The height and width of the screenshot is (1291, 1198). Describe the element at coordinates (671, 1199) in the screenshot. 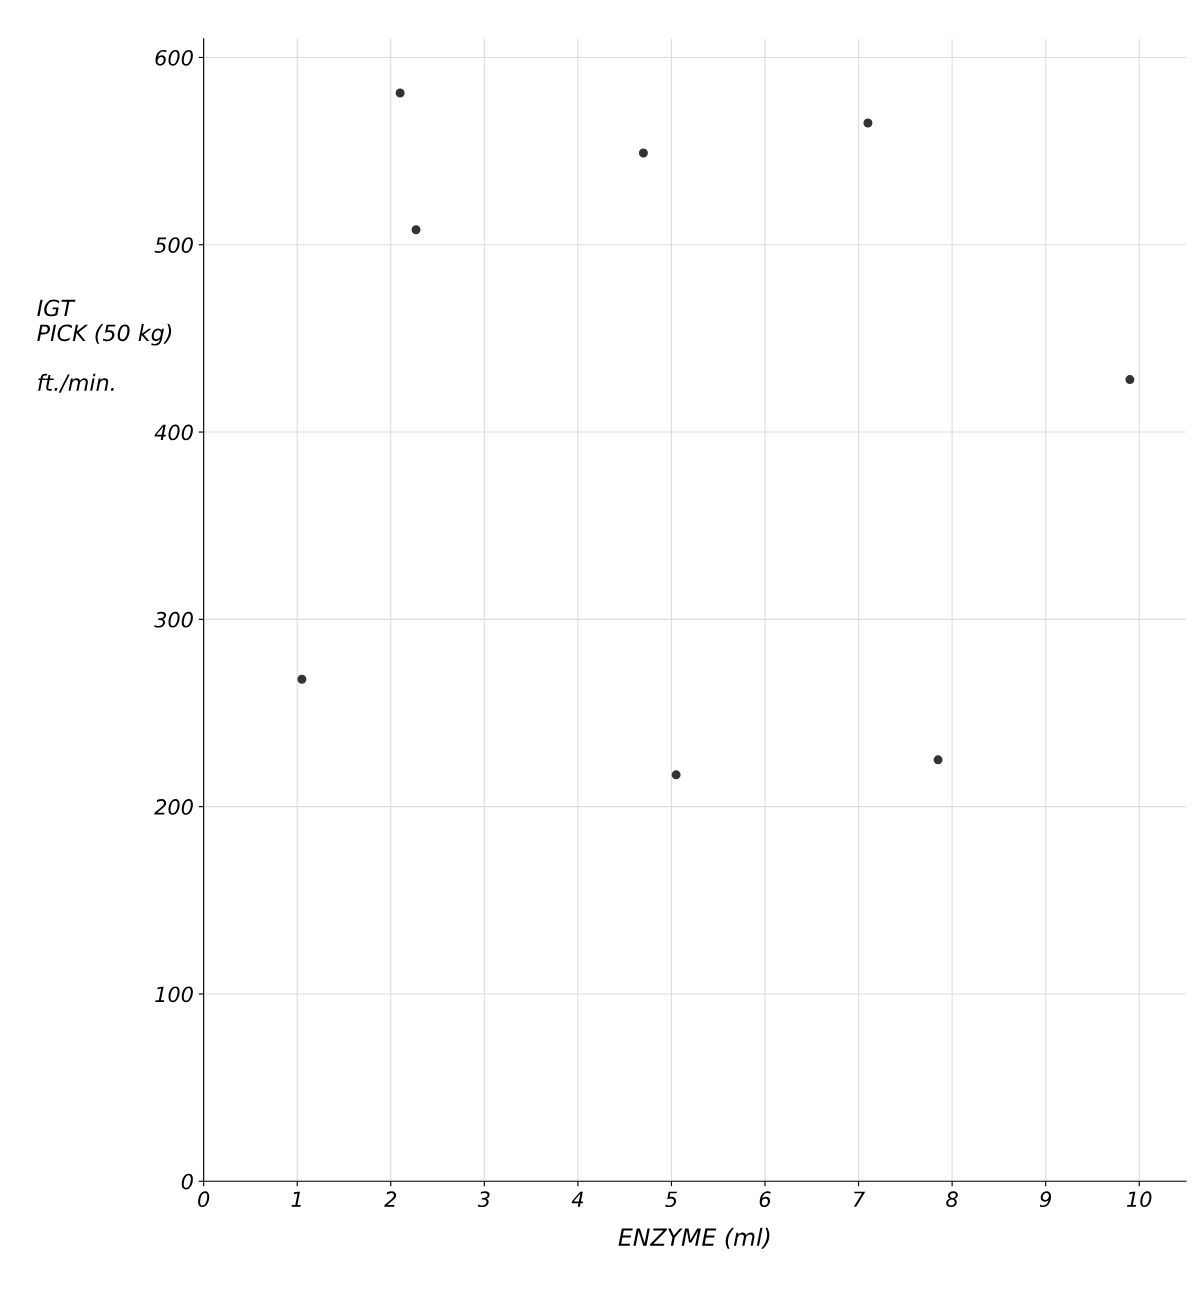

I see `x-tick-label: 5` at that location.